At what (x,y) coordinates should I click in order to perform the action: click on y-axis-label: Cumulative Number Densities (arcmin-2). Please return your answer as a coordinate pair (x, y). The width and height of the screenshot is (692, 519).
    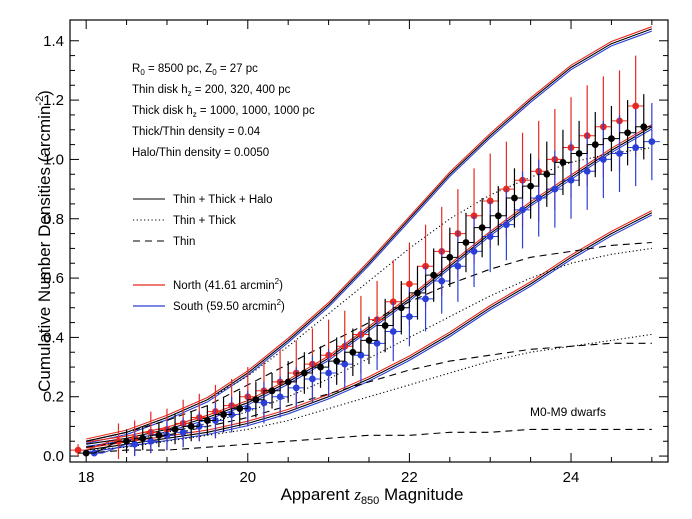
    Looking at the image, I should click on (44, 241).